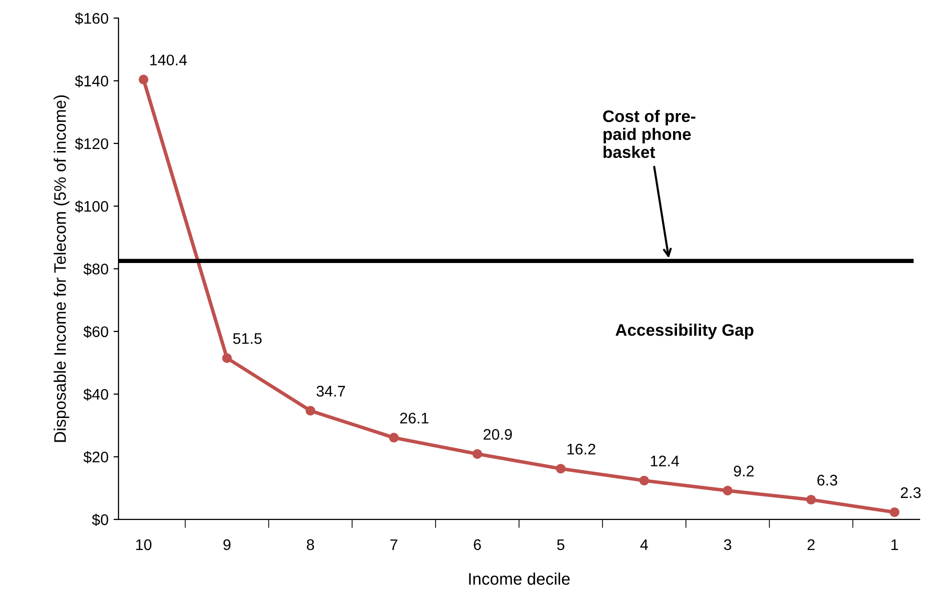  What do you see at coordinates (811, 544) in the screenshot?
I see `x-tick-label: 2` at bounding box center [811, 544].